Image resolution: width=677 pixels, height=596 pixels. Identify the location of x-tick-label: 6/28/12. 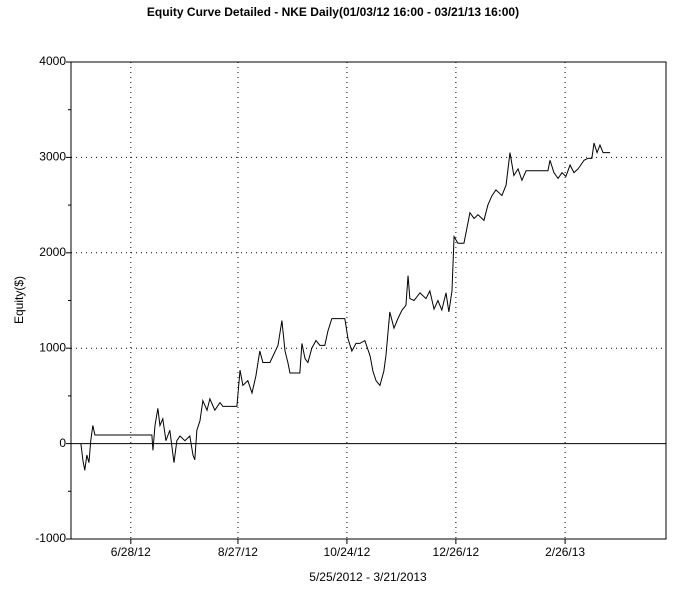
(131, 552).